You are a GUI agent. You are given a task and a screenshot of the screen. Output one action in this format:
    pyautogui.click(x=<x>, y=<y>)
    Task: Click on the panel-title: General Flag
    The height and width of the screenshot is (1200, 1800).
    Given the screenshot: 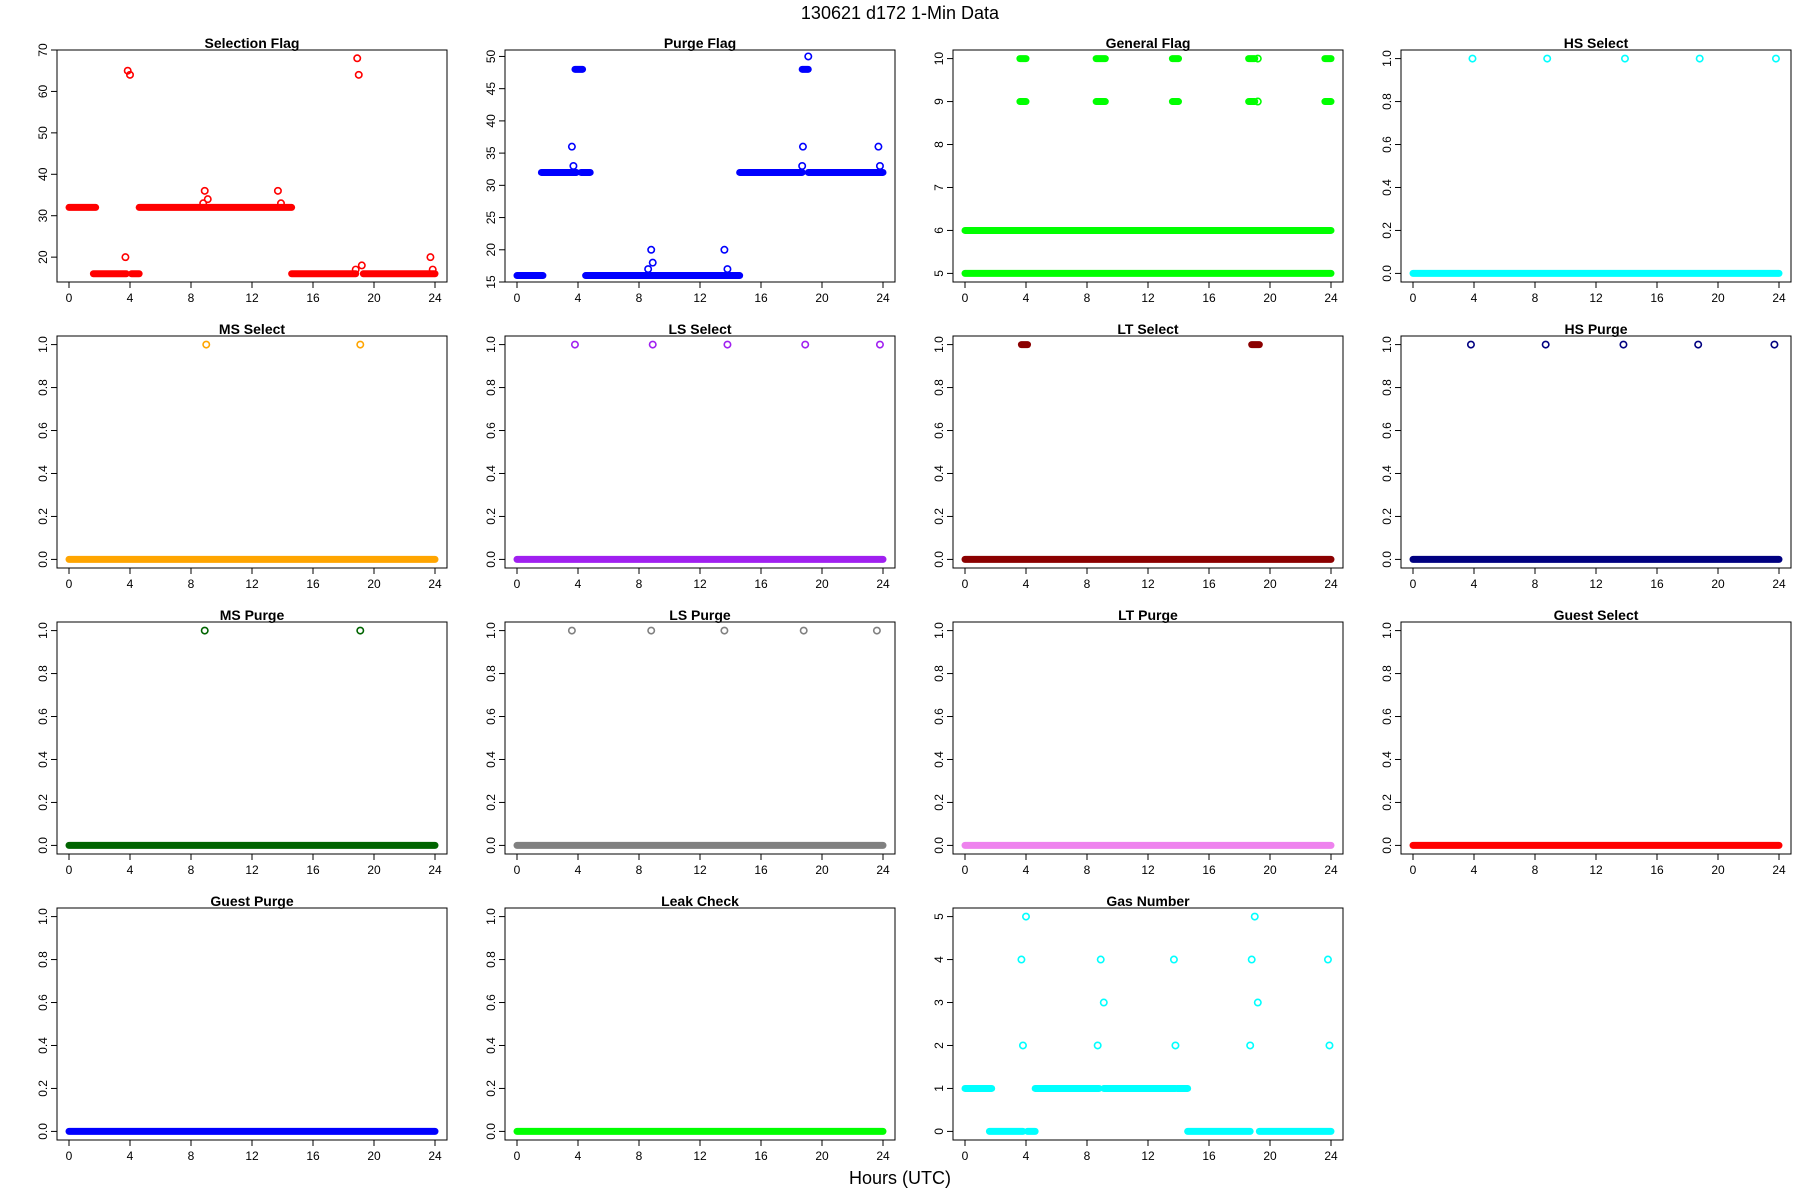 What is the action you would take?
    pyautogui.click(x=1148, y=43)
    